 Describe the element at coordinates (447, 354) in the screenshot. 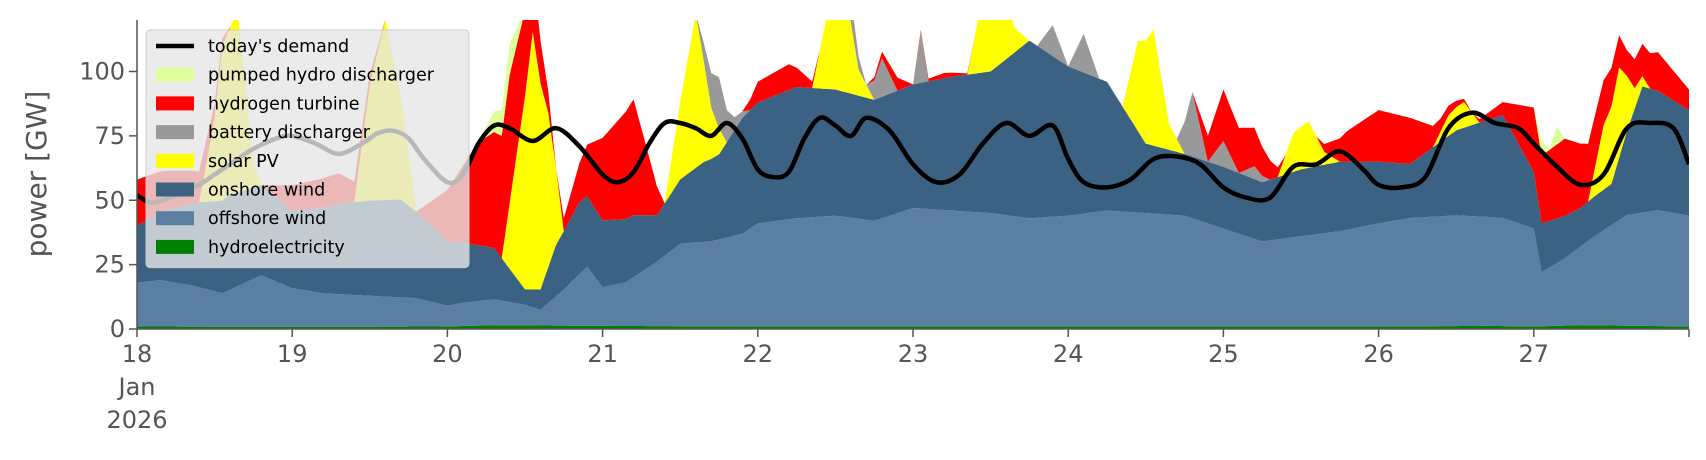

I see `x-tick-label: 20` at that location.